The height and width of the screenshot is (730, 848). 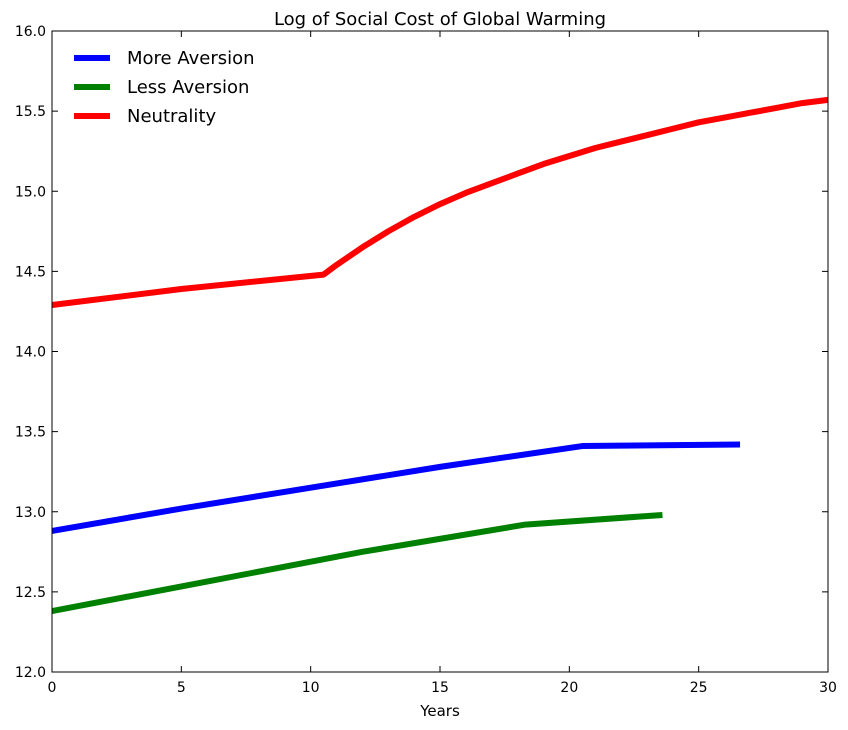 What do you see at coordinates (311, 688) in the screenshot?
I see `x-tick-label: 10` at bounding box center [311, 688].